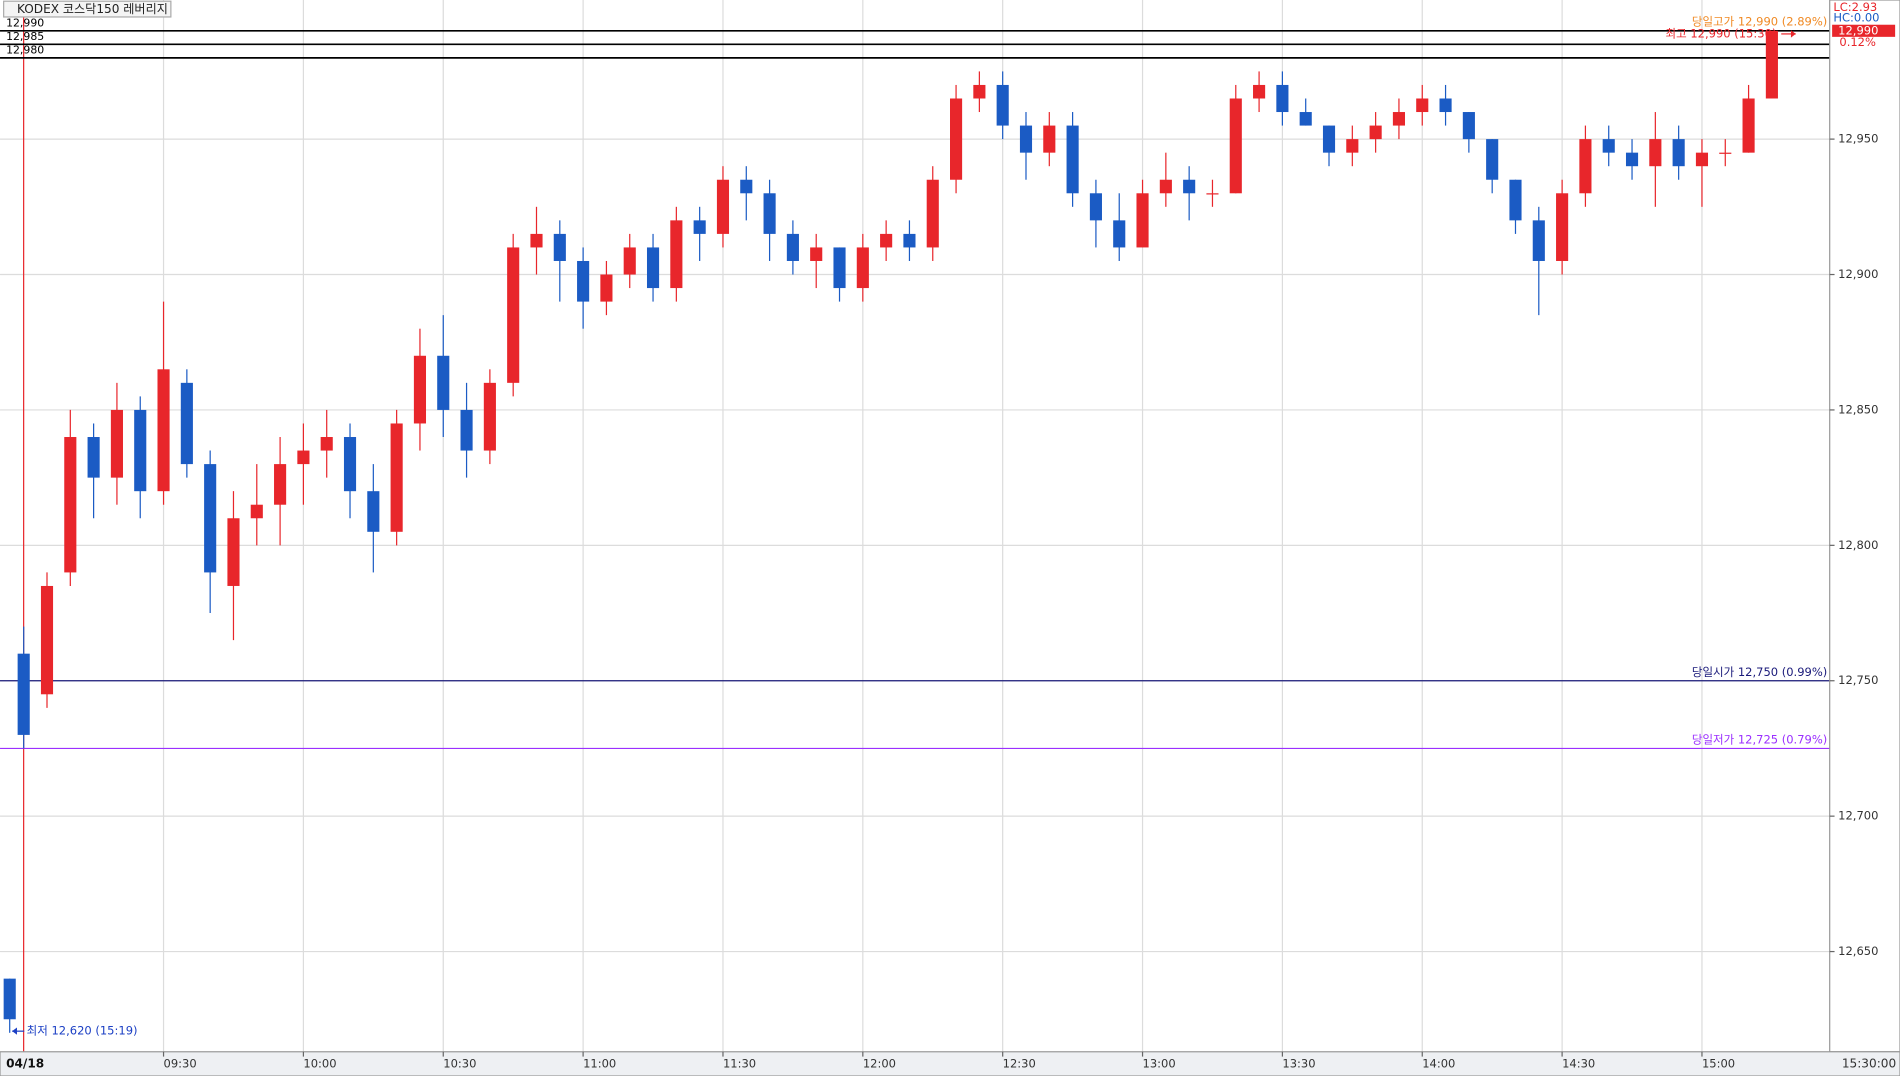  I want to click on hc-label: HC:0.00, so click(1856, 18).